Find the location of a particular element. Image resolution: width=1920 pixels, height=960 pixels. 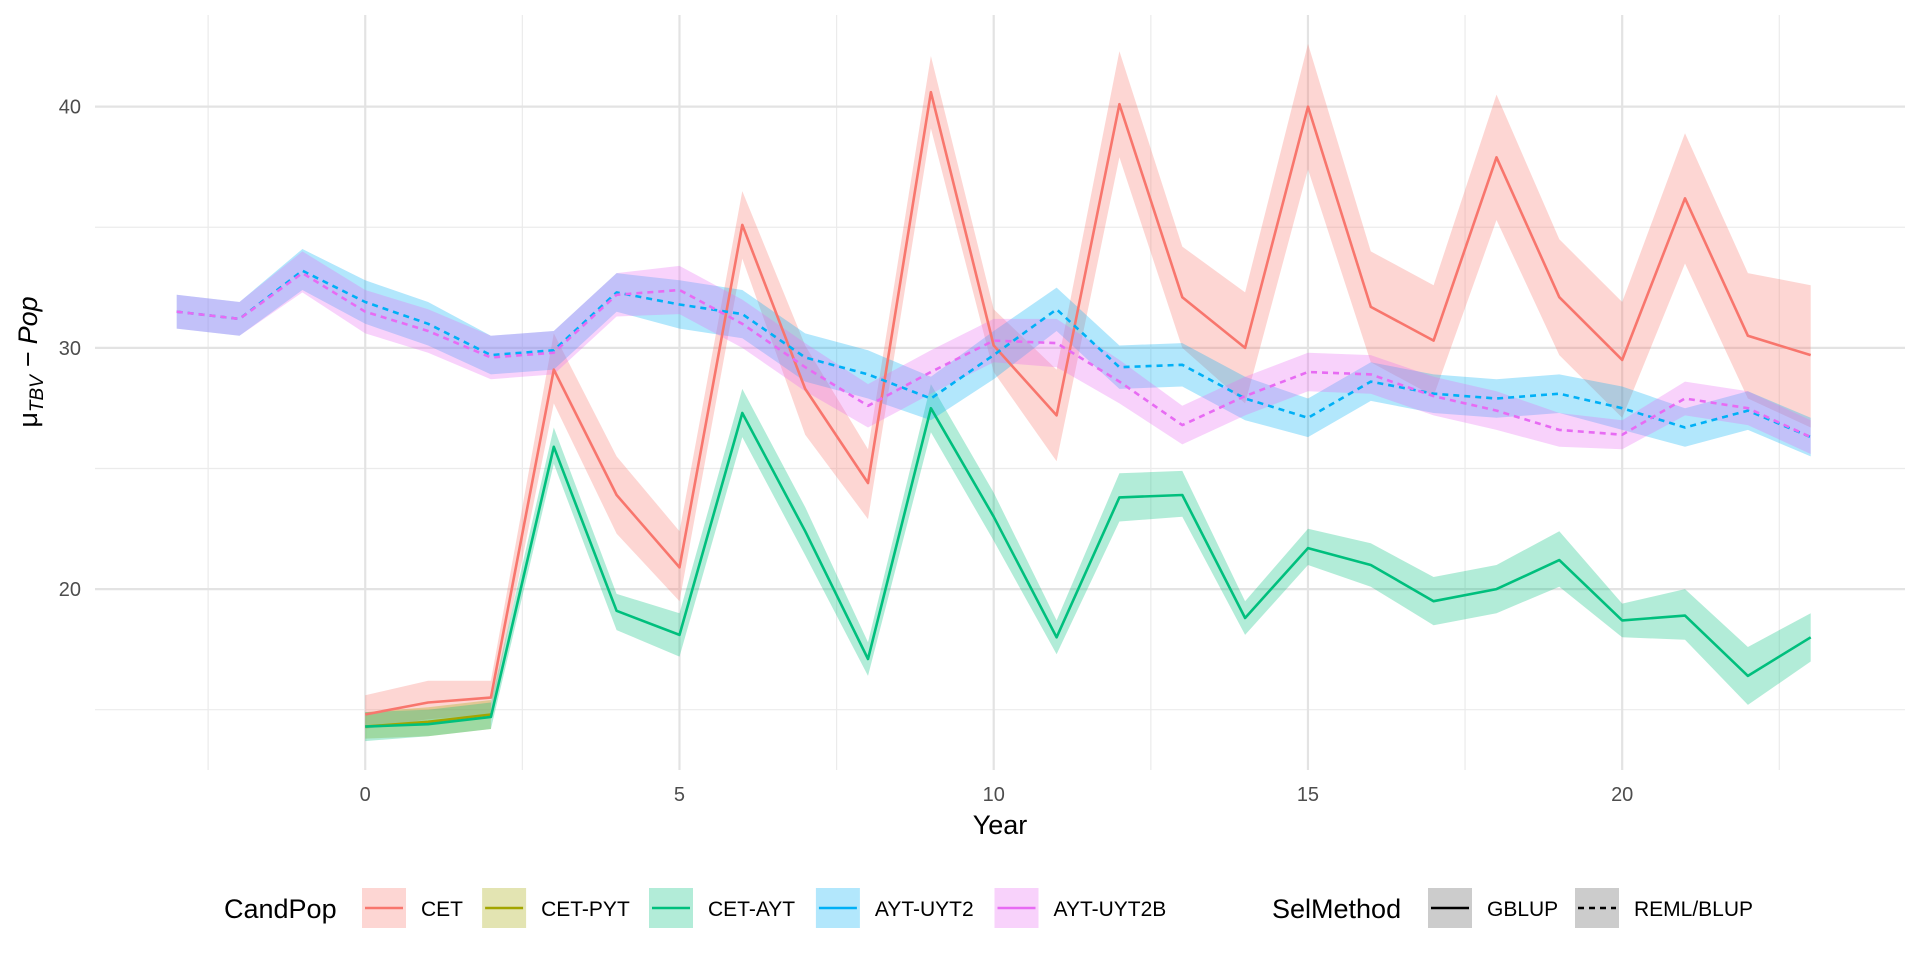

x-axis-title: Year is located at coordinates (1000, 825).